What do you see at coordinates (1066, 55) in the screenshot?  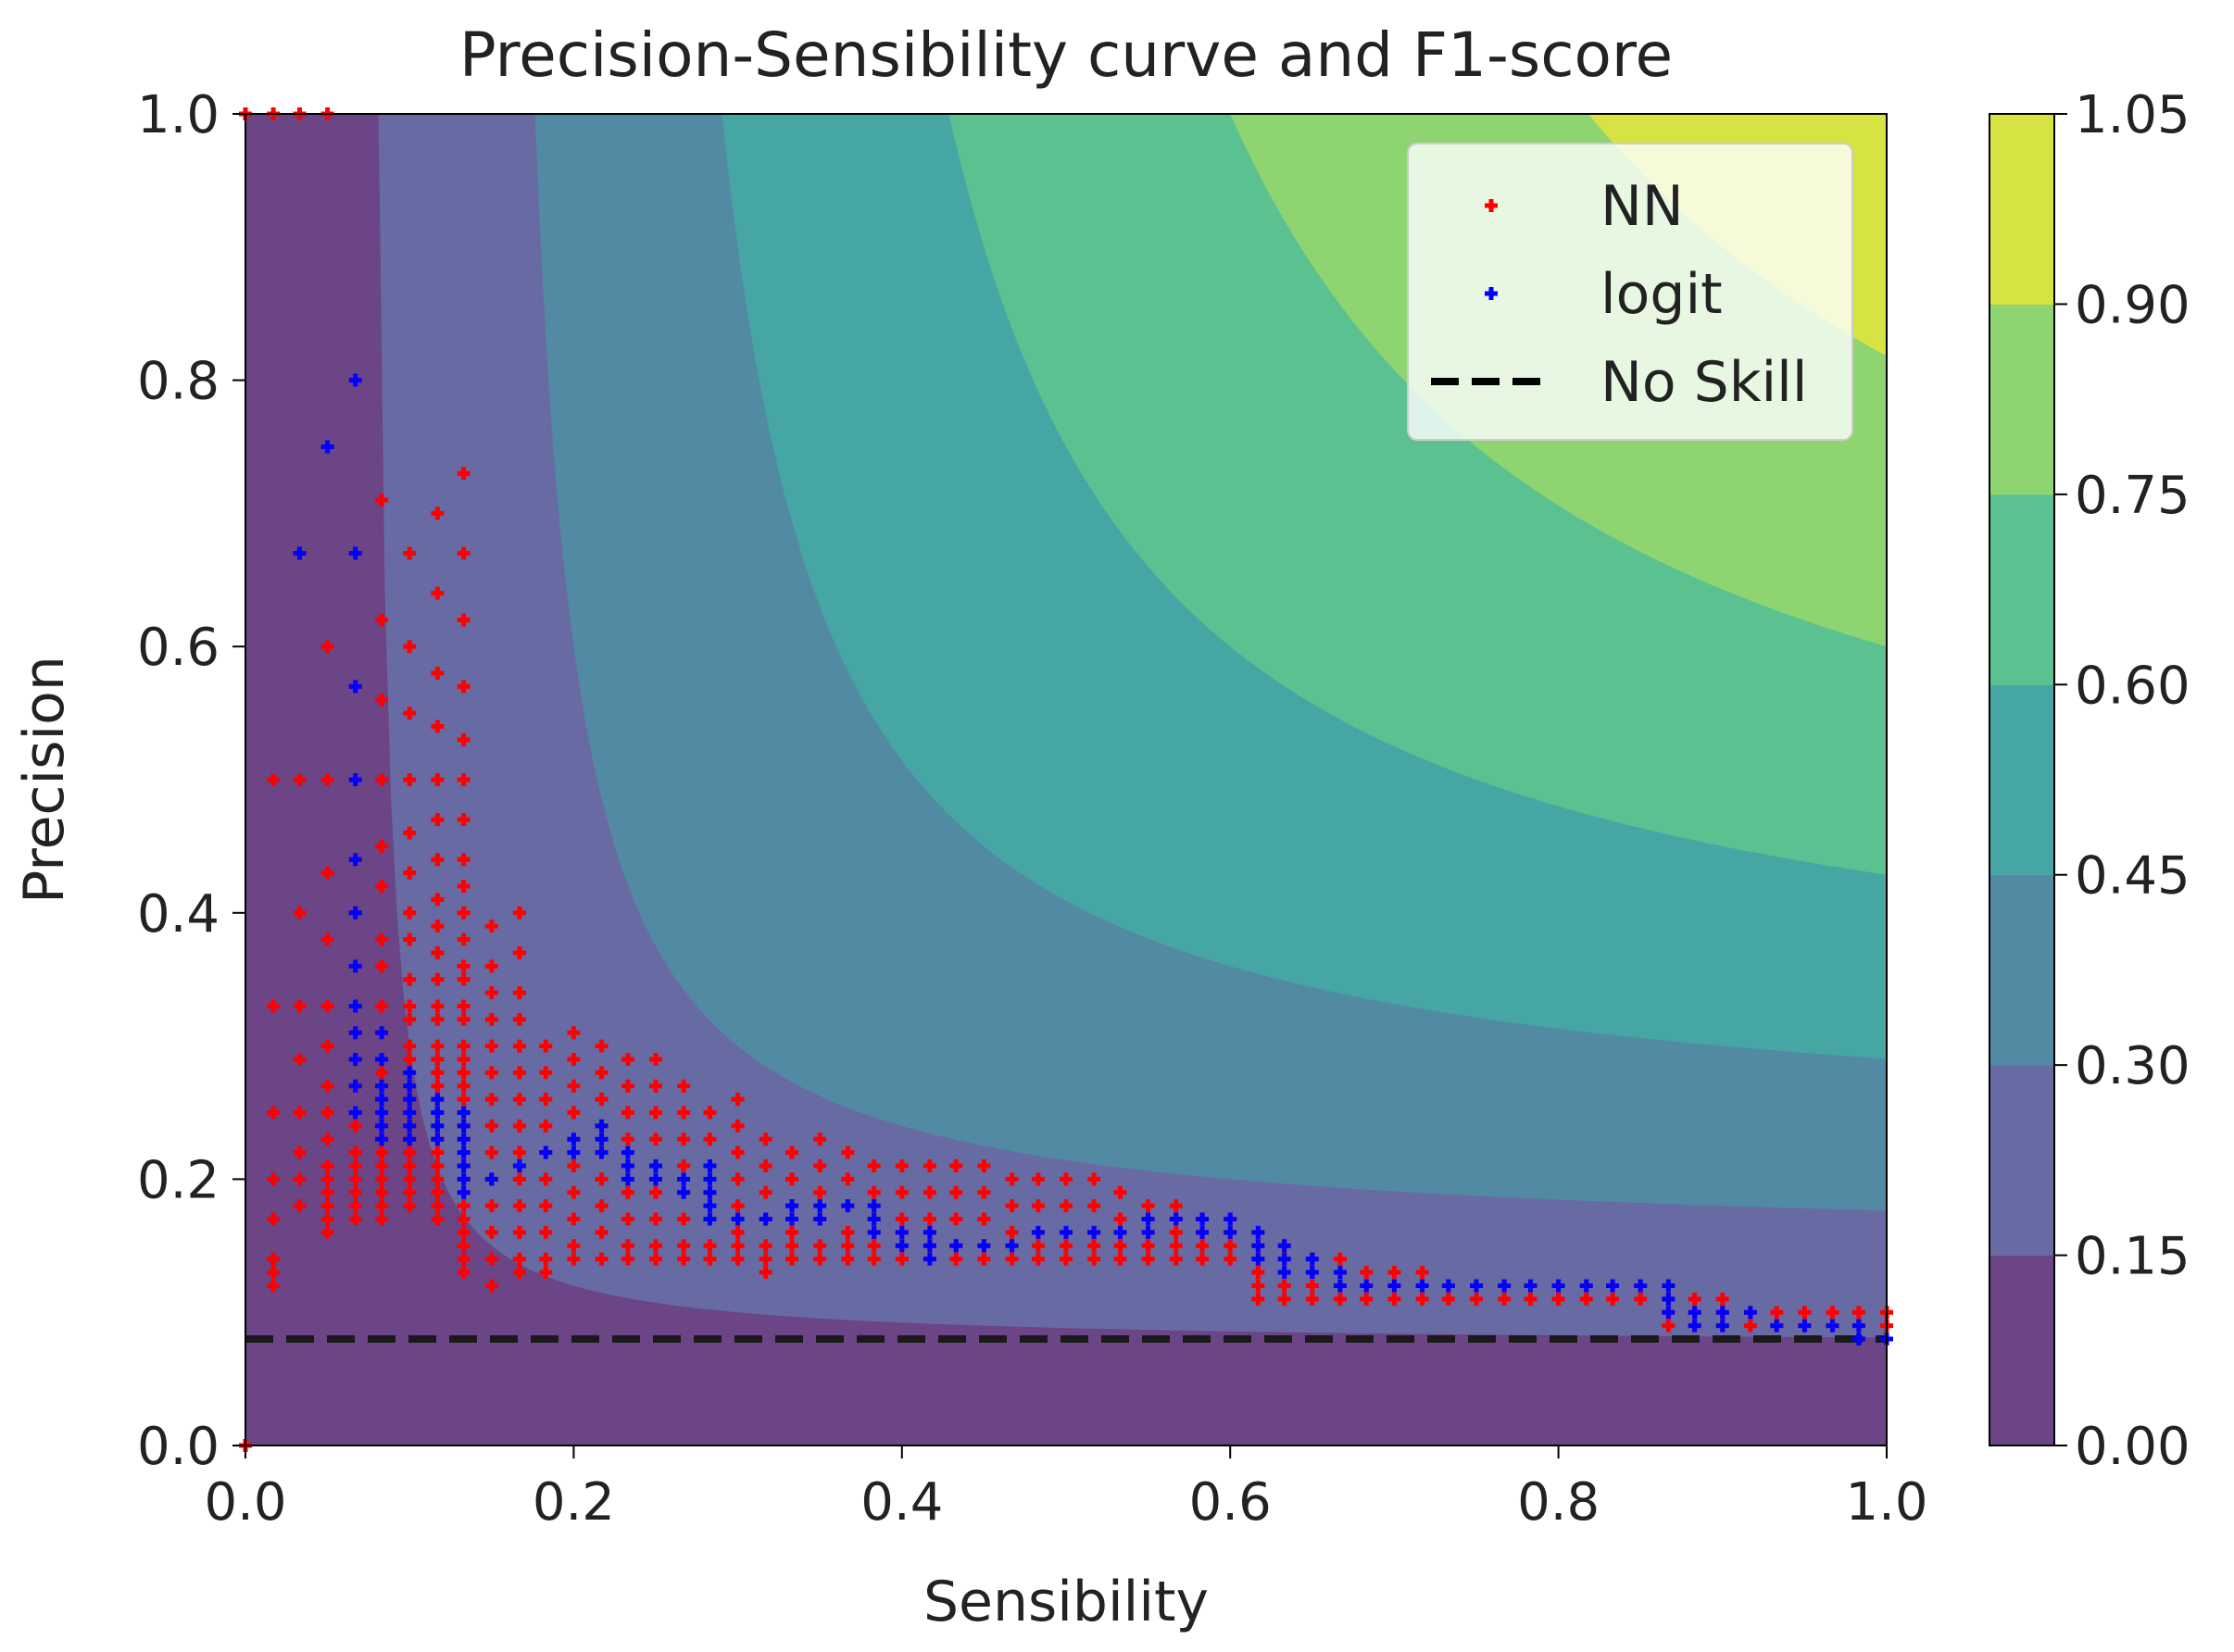 I see `chart-title: Precision-Sensibility curve and F1-score` at bounding box center [1066, 55].